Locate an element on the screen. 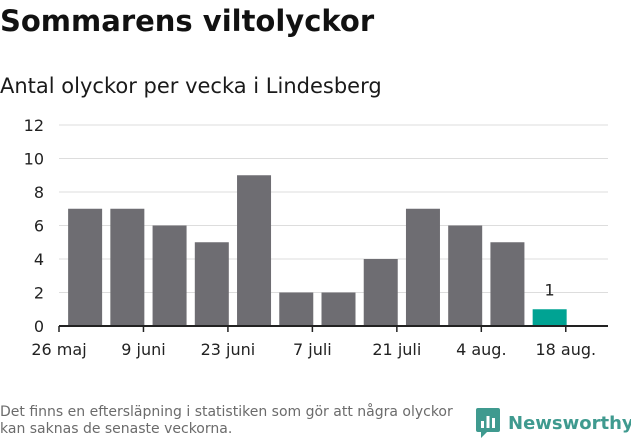 The width and height of the screenshot is (631, 440). y-tick-label: 4 is located at coordinates (39, 259).